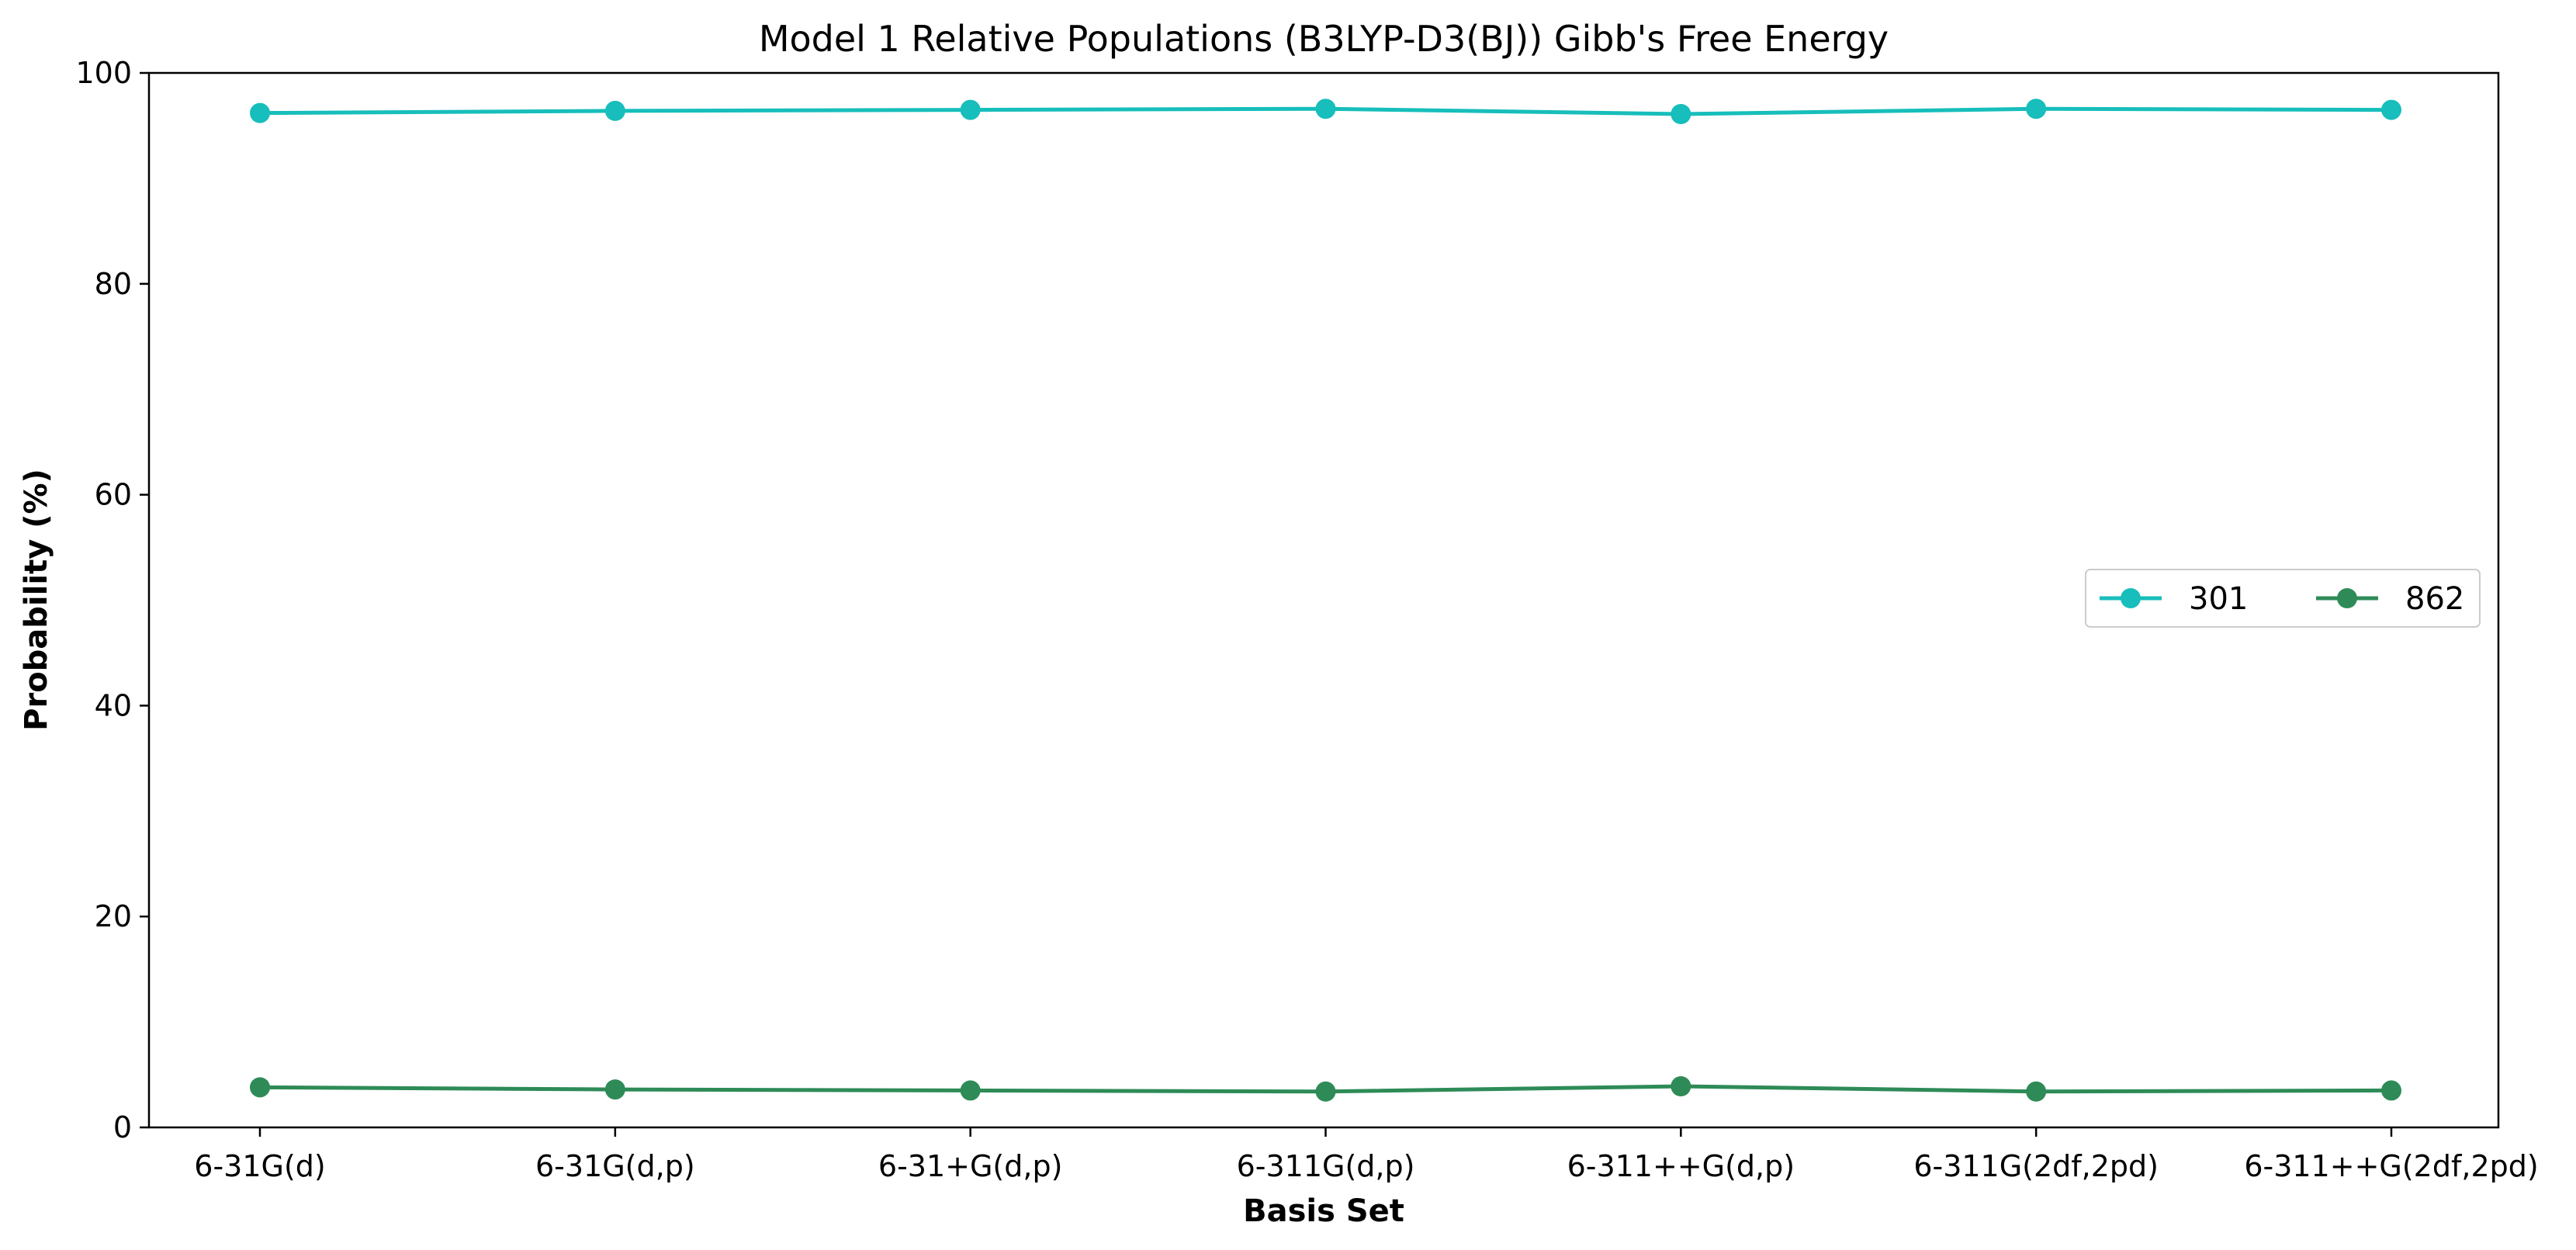  What do you see at coordinates (2218, 599) in the screenshot?
I see `legend-label-301: 301` at bounding box center [2218, 599].